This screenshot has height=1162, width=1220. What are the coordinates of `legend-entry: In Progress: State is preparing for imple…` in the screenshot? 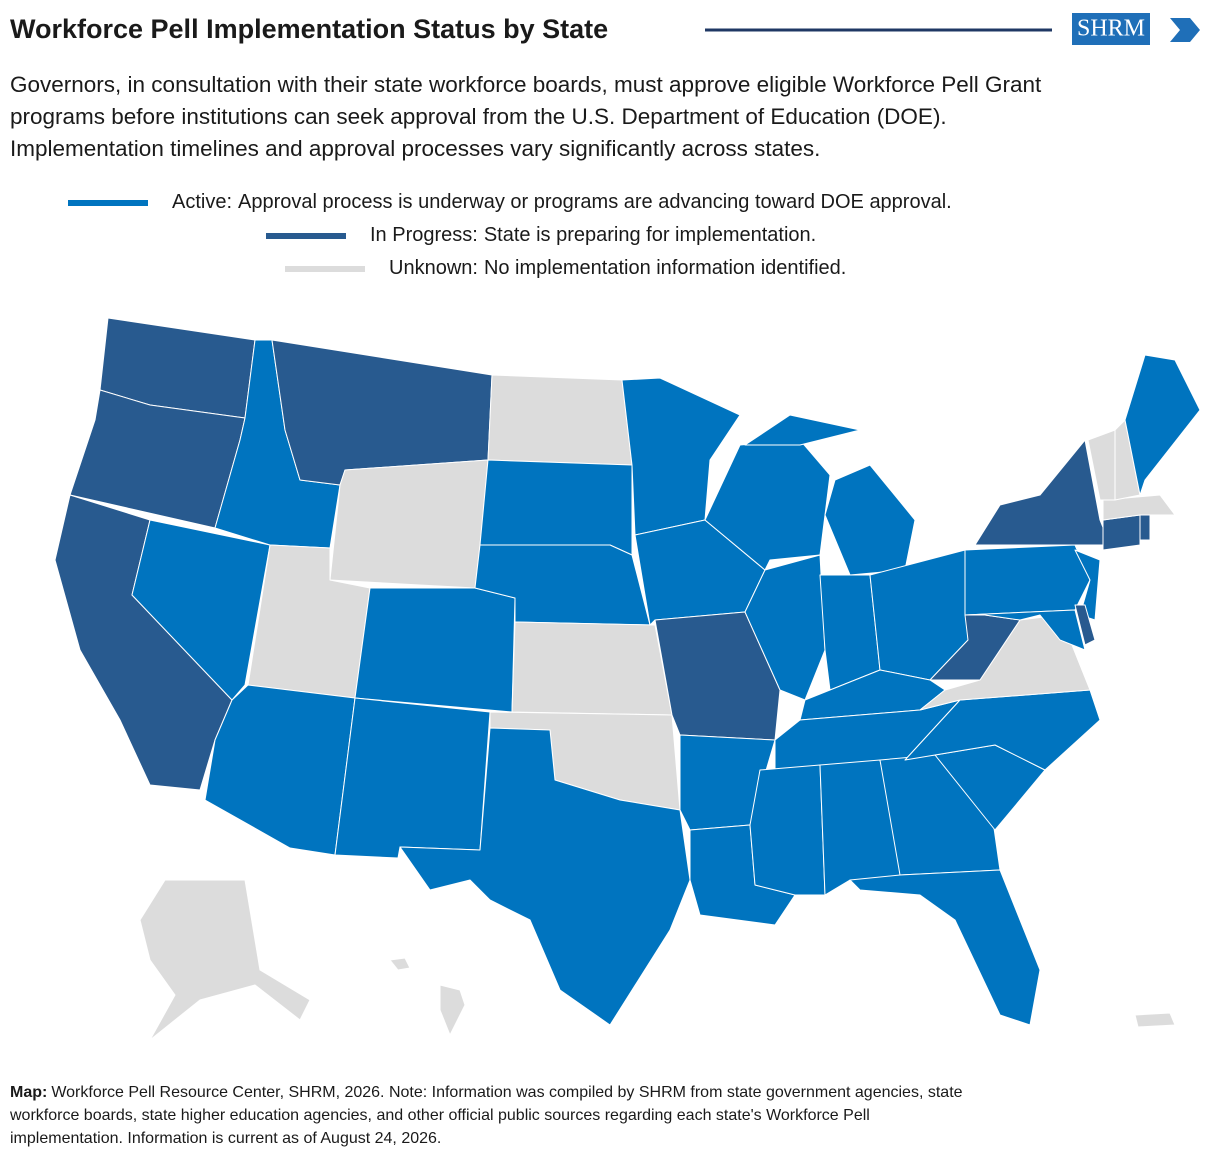 It's located at (593, 235).